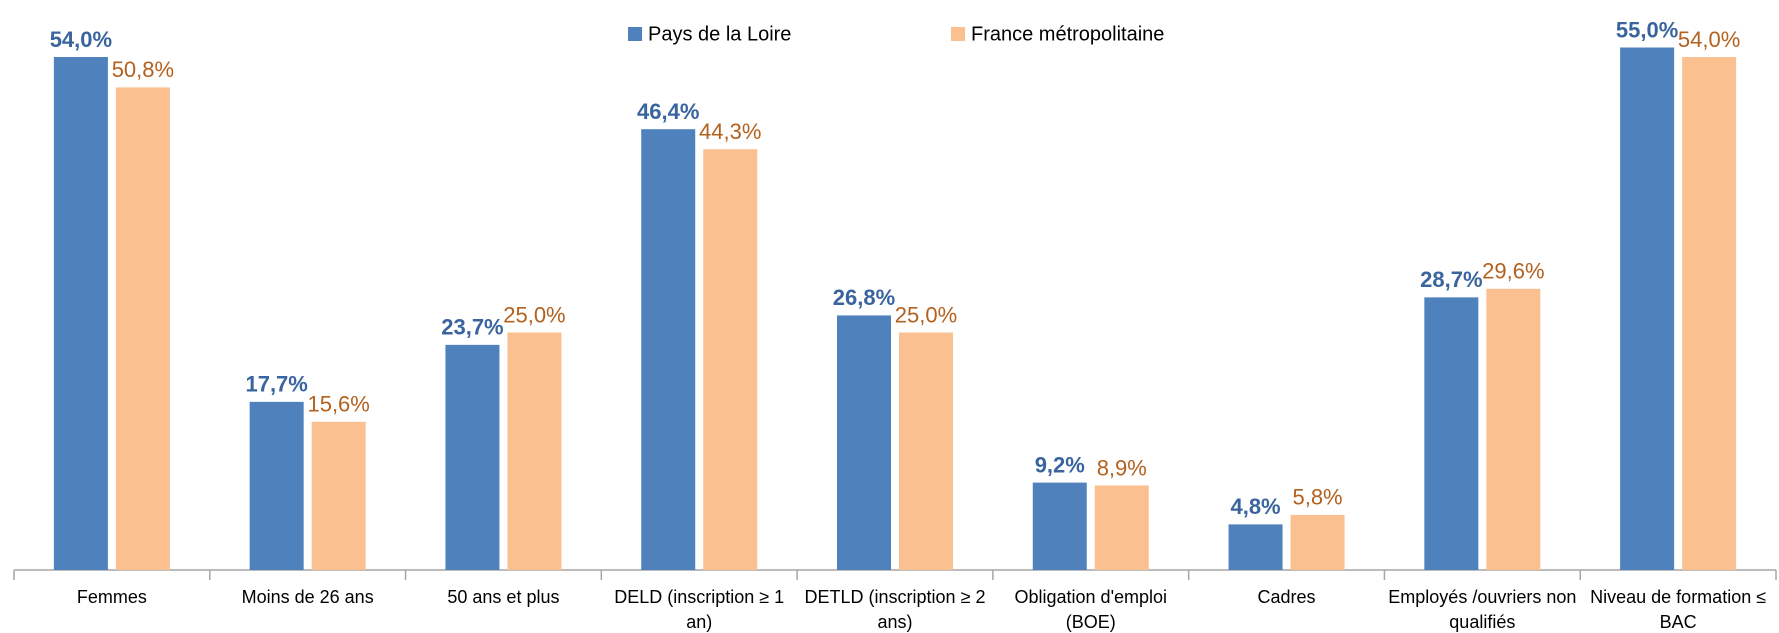  Describe the element at coordinates (112, 597) in the screenshot. I see `x-tick-label: Femmes` at that location.